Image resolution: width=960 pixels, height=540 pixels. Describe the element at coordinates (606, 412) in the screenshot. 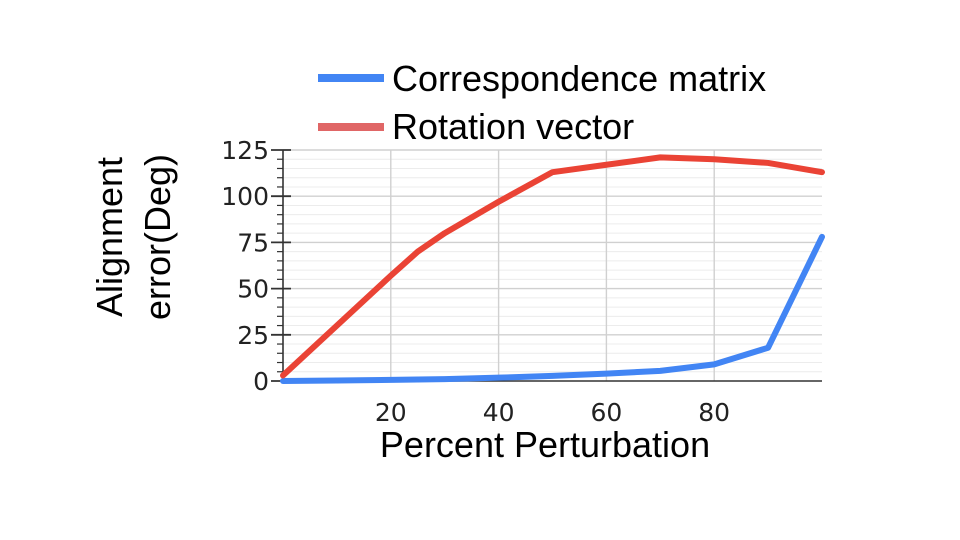

I see `x-tick-label: 60` at that location.